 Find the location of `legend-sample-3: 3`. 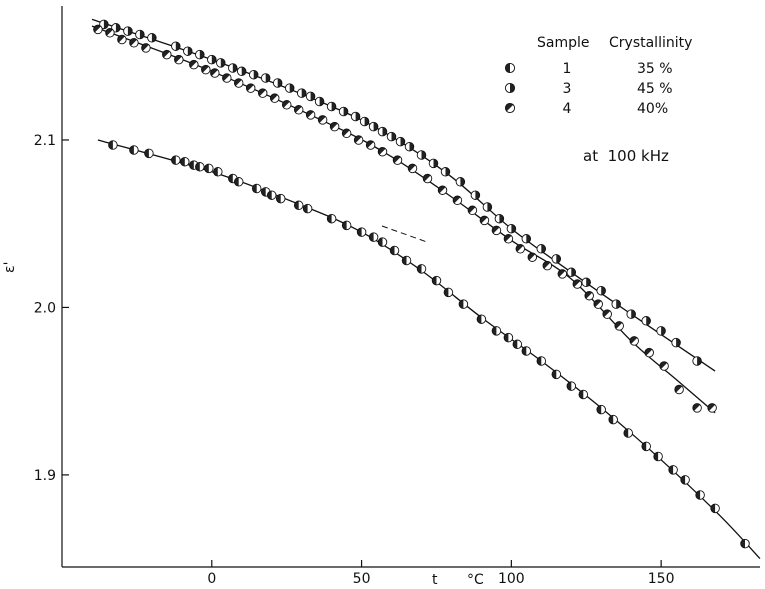

legend-sample-3: 3 is located at coordinates (567, 89).